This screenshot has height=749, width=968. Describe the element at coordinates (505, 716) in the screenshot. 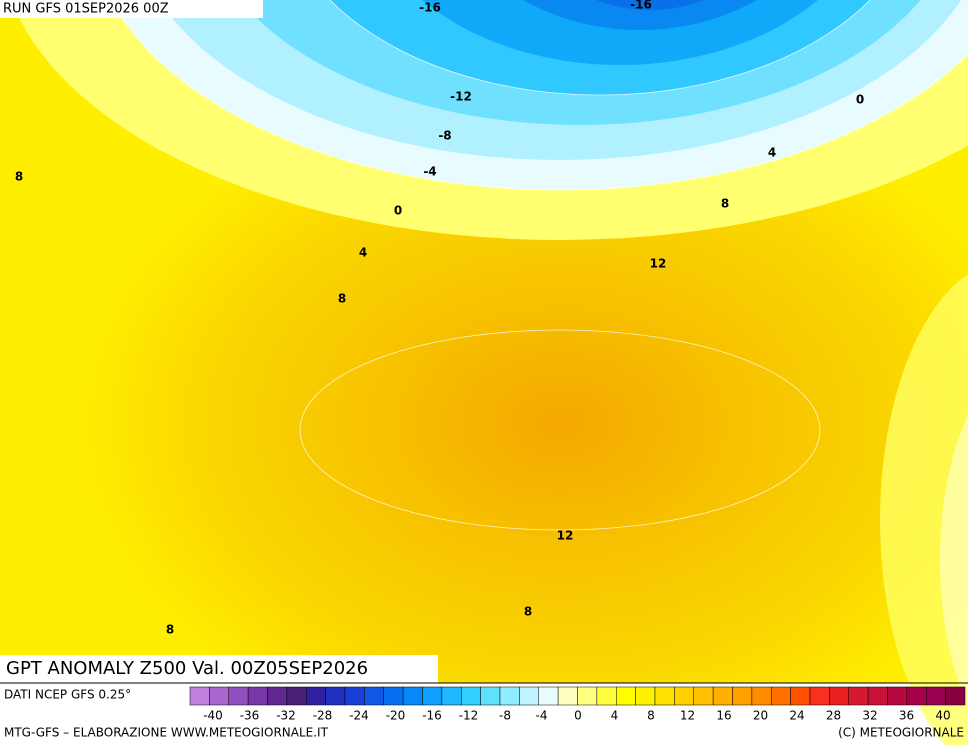

I see `colorbar-label: -8` at that location.